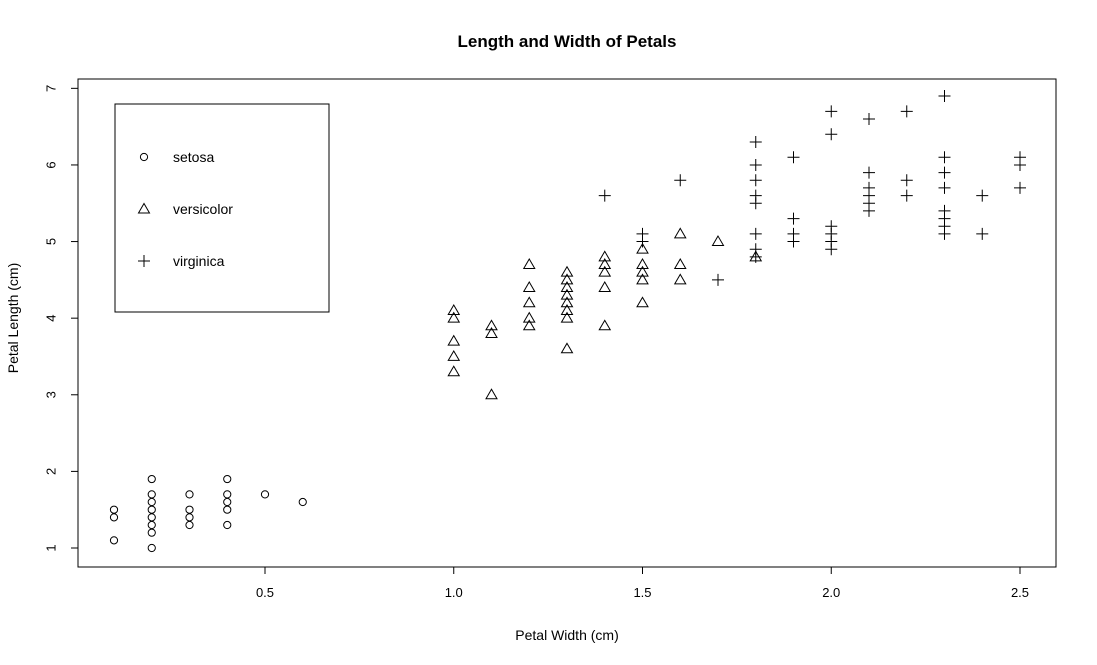 The image size is (1097, 665). I want to click on x-tick-label: 0.5, so click(265, 592).